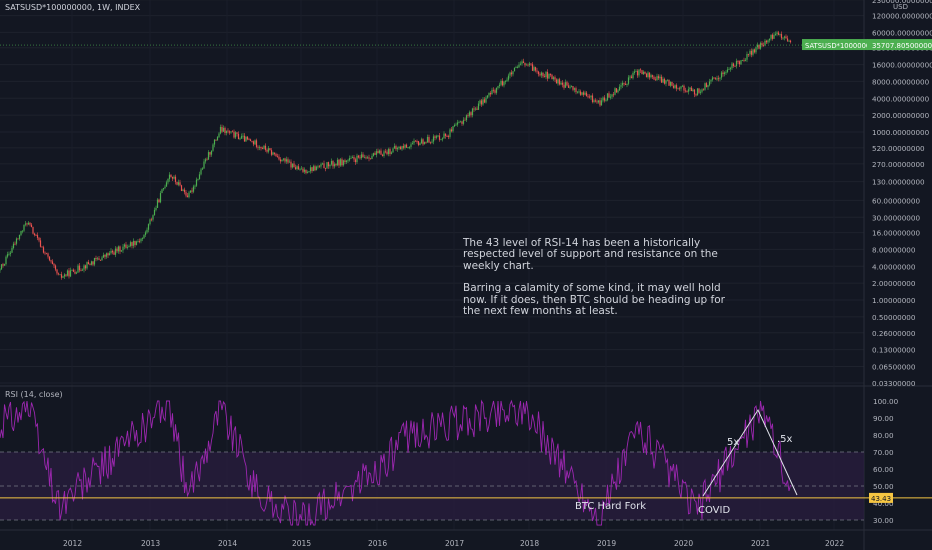 The height and width of the screenshot is (550, 932). Describe the element at coordinates (900, 7) in the screenshot. I see `currency-label: USD` at that location.